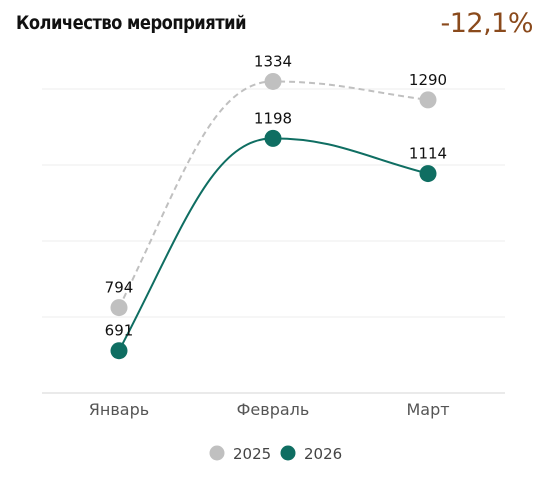 Image resolution: width=553 pixels, height=495 pixels. I want to click on x-tick-label: Март, so click(427, 409).